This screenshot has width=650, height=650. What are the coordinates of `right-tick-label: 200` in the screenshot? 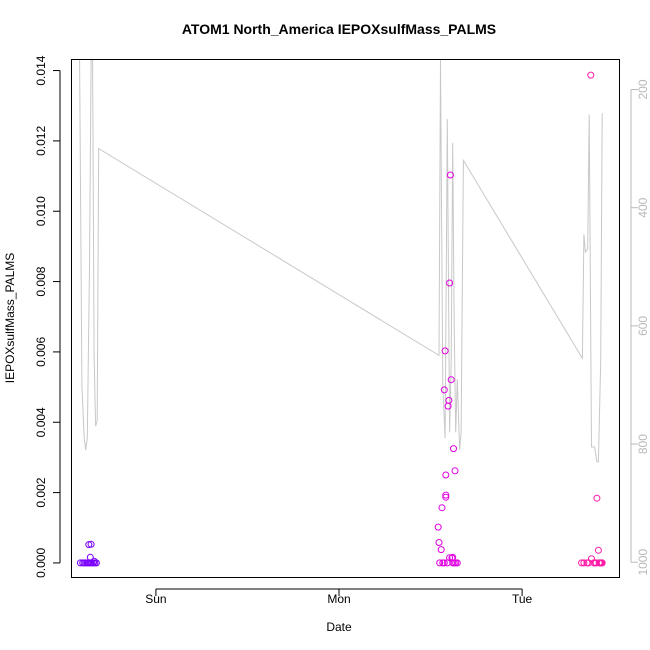 It's located at (643, 89).